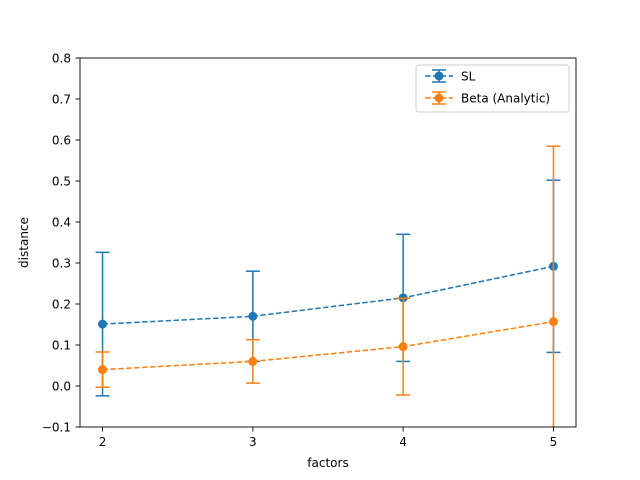 The image size is (640, 480). Describe the element at coordinates (24, 242) in the screenshot. I see `y-axis-label: distance` at that location.